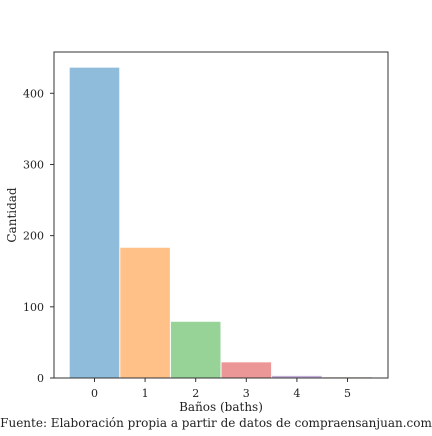 The width and height of the screenshot is (432, 436). What do you see at coordinates (145, 393) in the screenshot?
I see `x-tick-label: 1` at bounding box center [145, 393].